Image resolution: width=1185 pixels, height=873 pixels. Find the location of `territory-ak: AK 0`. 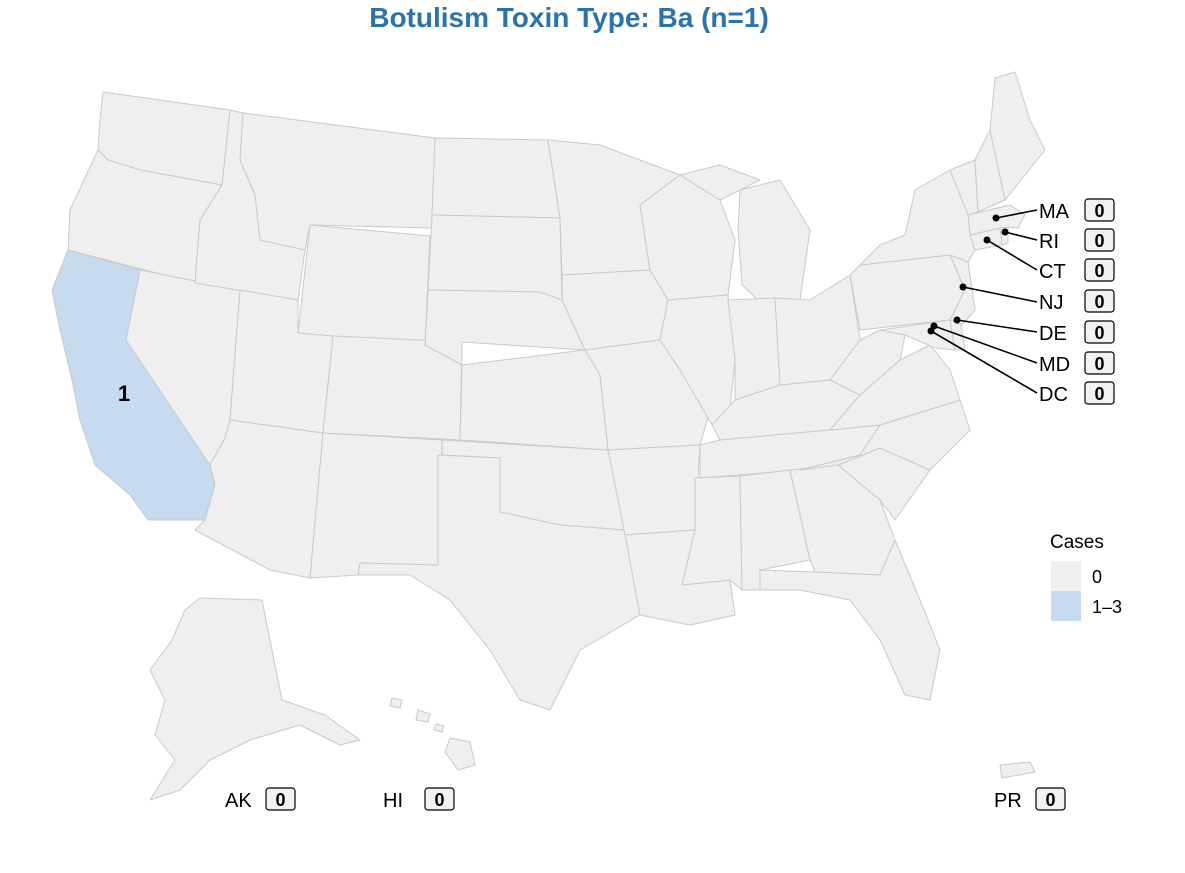

territory-ak: AK 0 is located at coordinates (260, 799).